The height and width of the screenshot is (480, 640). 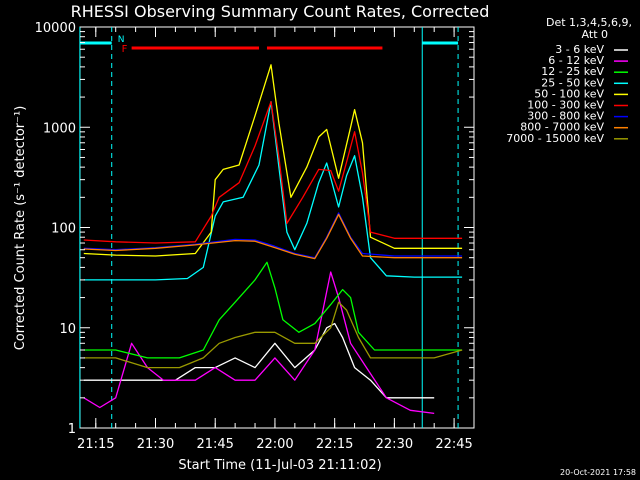 I want to click on y-axis-label: Corrected Count Rate (s⁻¹ detector⁻¹), so click(x=20, y=228).